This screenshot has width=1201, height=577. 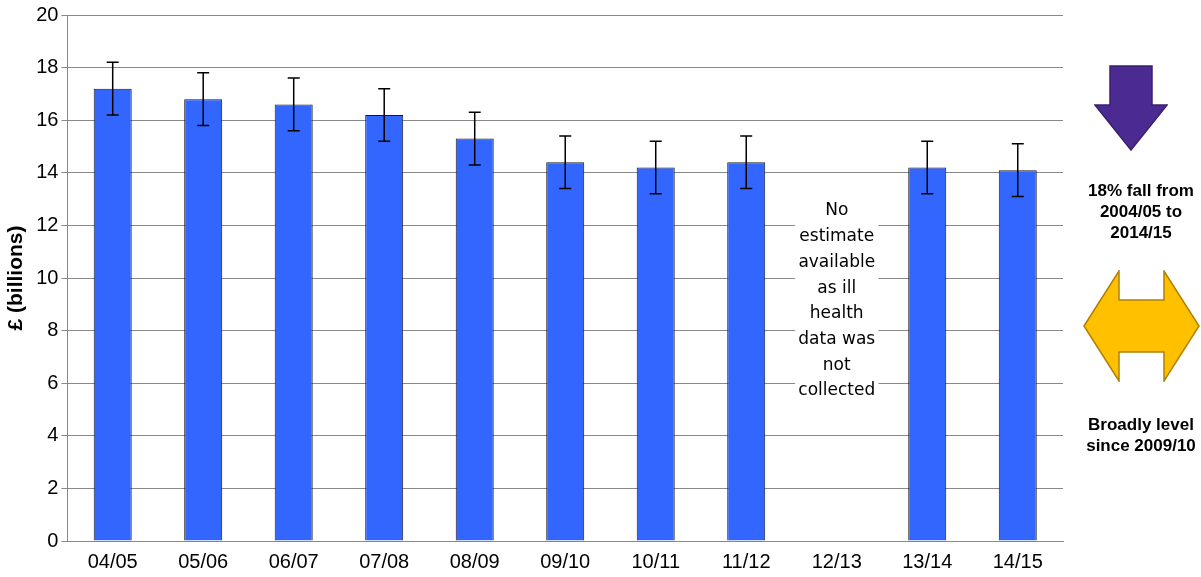 What do you see at coordinates (47, 13) in the screenshot?
I see `y-tick-label: 20` at bounding box center [47, 13].